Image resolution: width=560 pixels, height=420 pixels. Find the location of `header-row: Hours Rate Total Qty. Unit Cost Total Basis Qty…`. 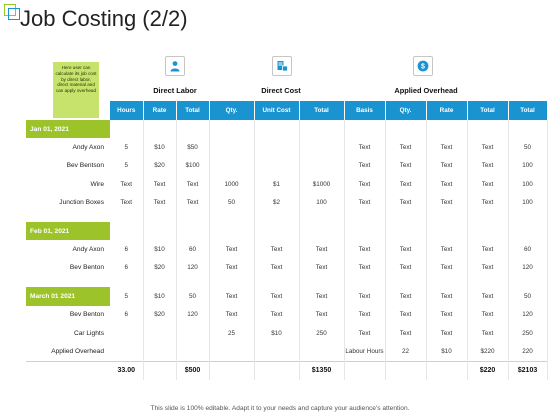

header-row: Hours Rate Total Qty. Unit Cost Total Basis Qty… is located at coordinates (287, 110).